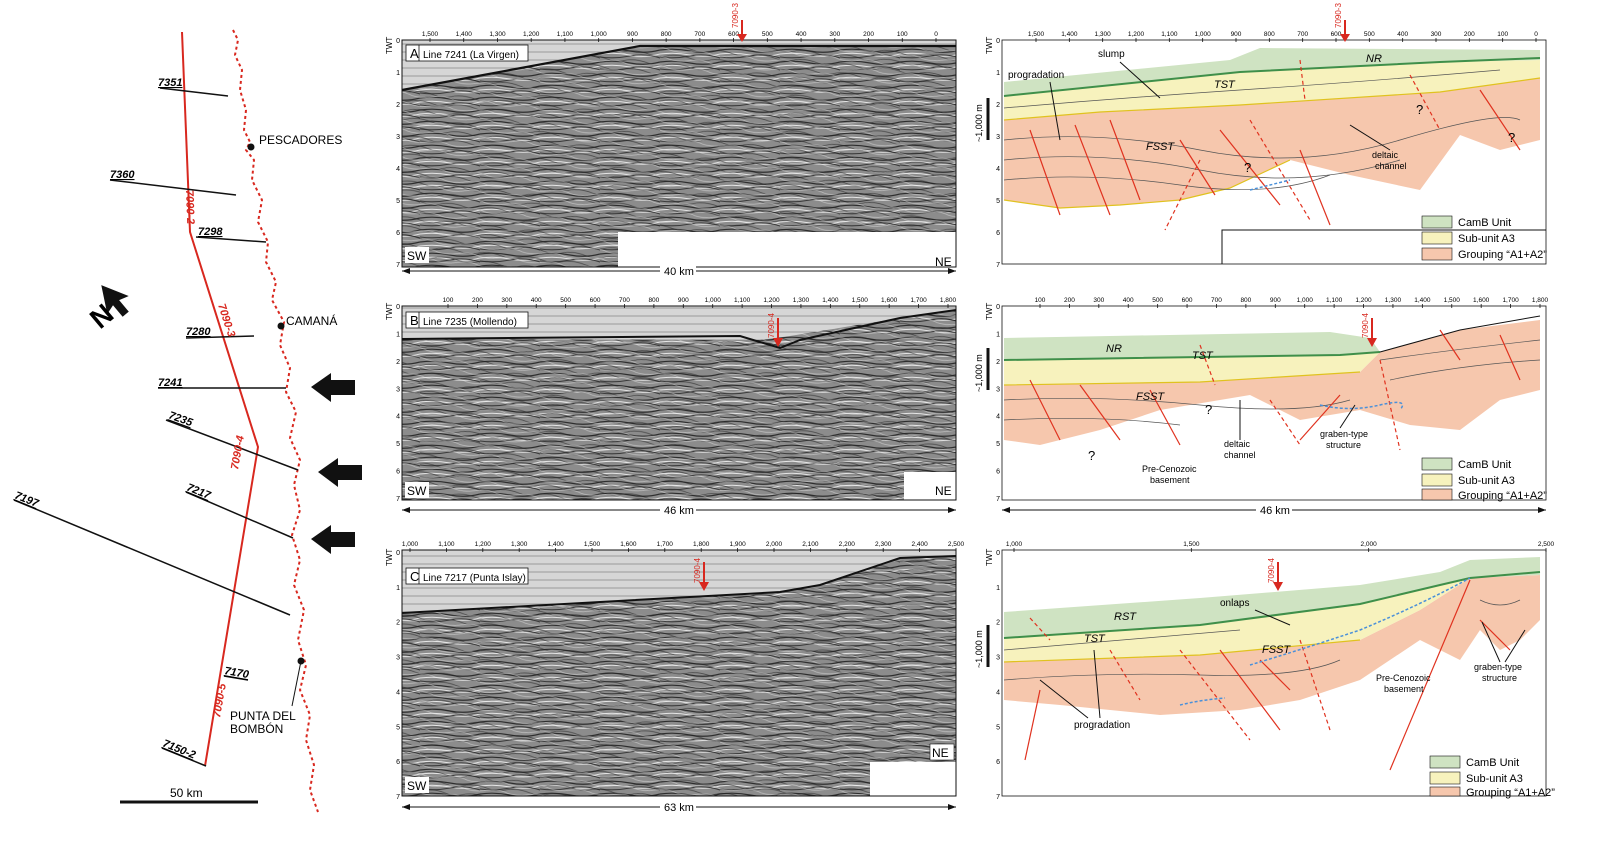  What do you see at coordinates (1208, 409) in the screenshot?
I see `label-b-q1: ?` at bounding box center [1208, 409].